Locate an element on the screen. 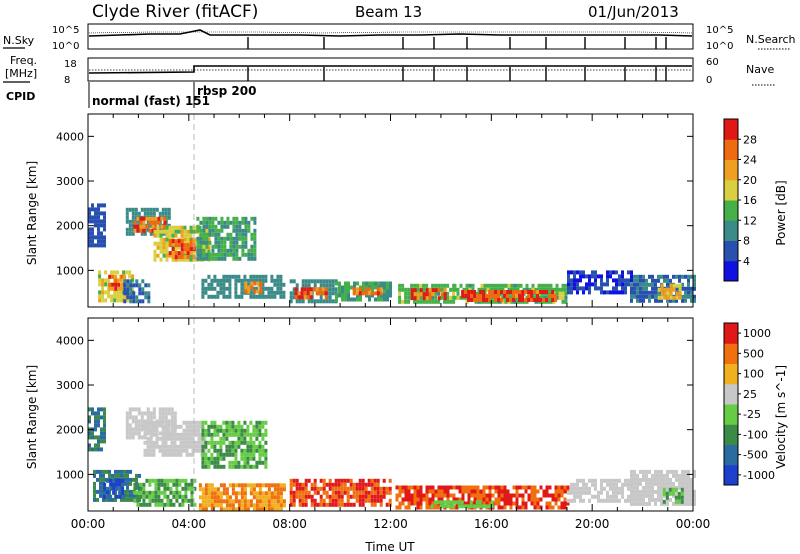  power-region is located at coordinates (226, 238).